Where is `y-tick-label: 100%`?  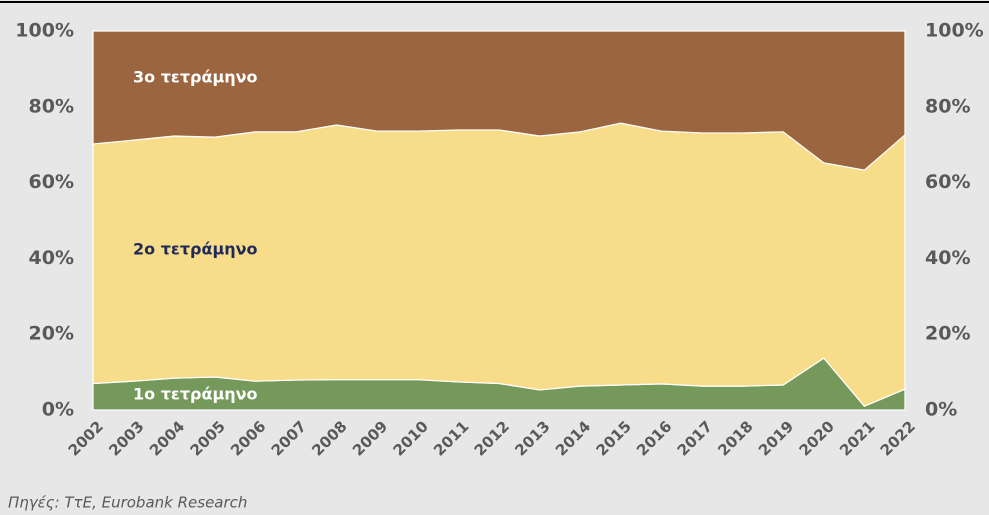 y-tick-label: 100% is located at coordinates (44, 31).